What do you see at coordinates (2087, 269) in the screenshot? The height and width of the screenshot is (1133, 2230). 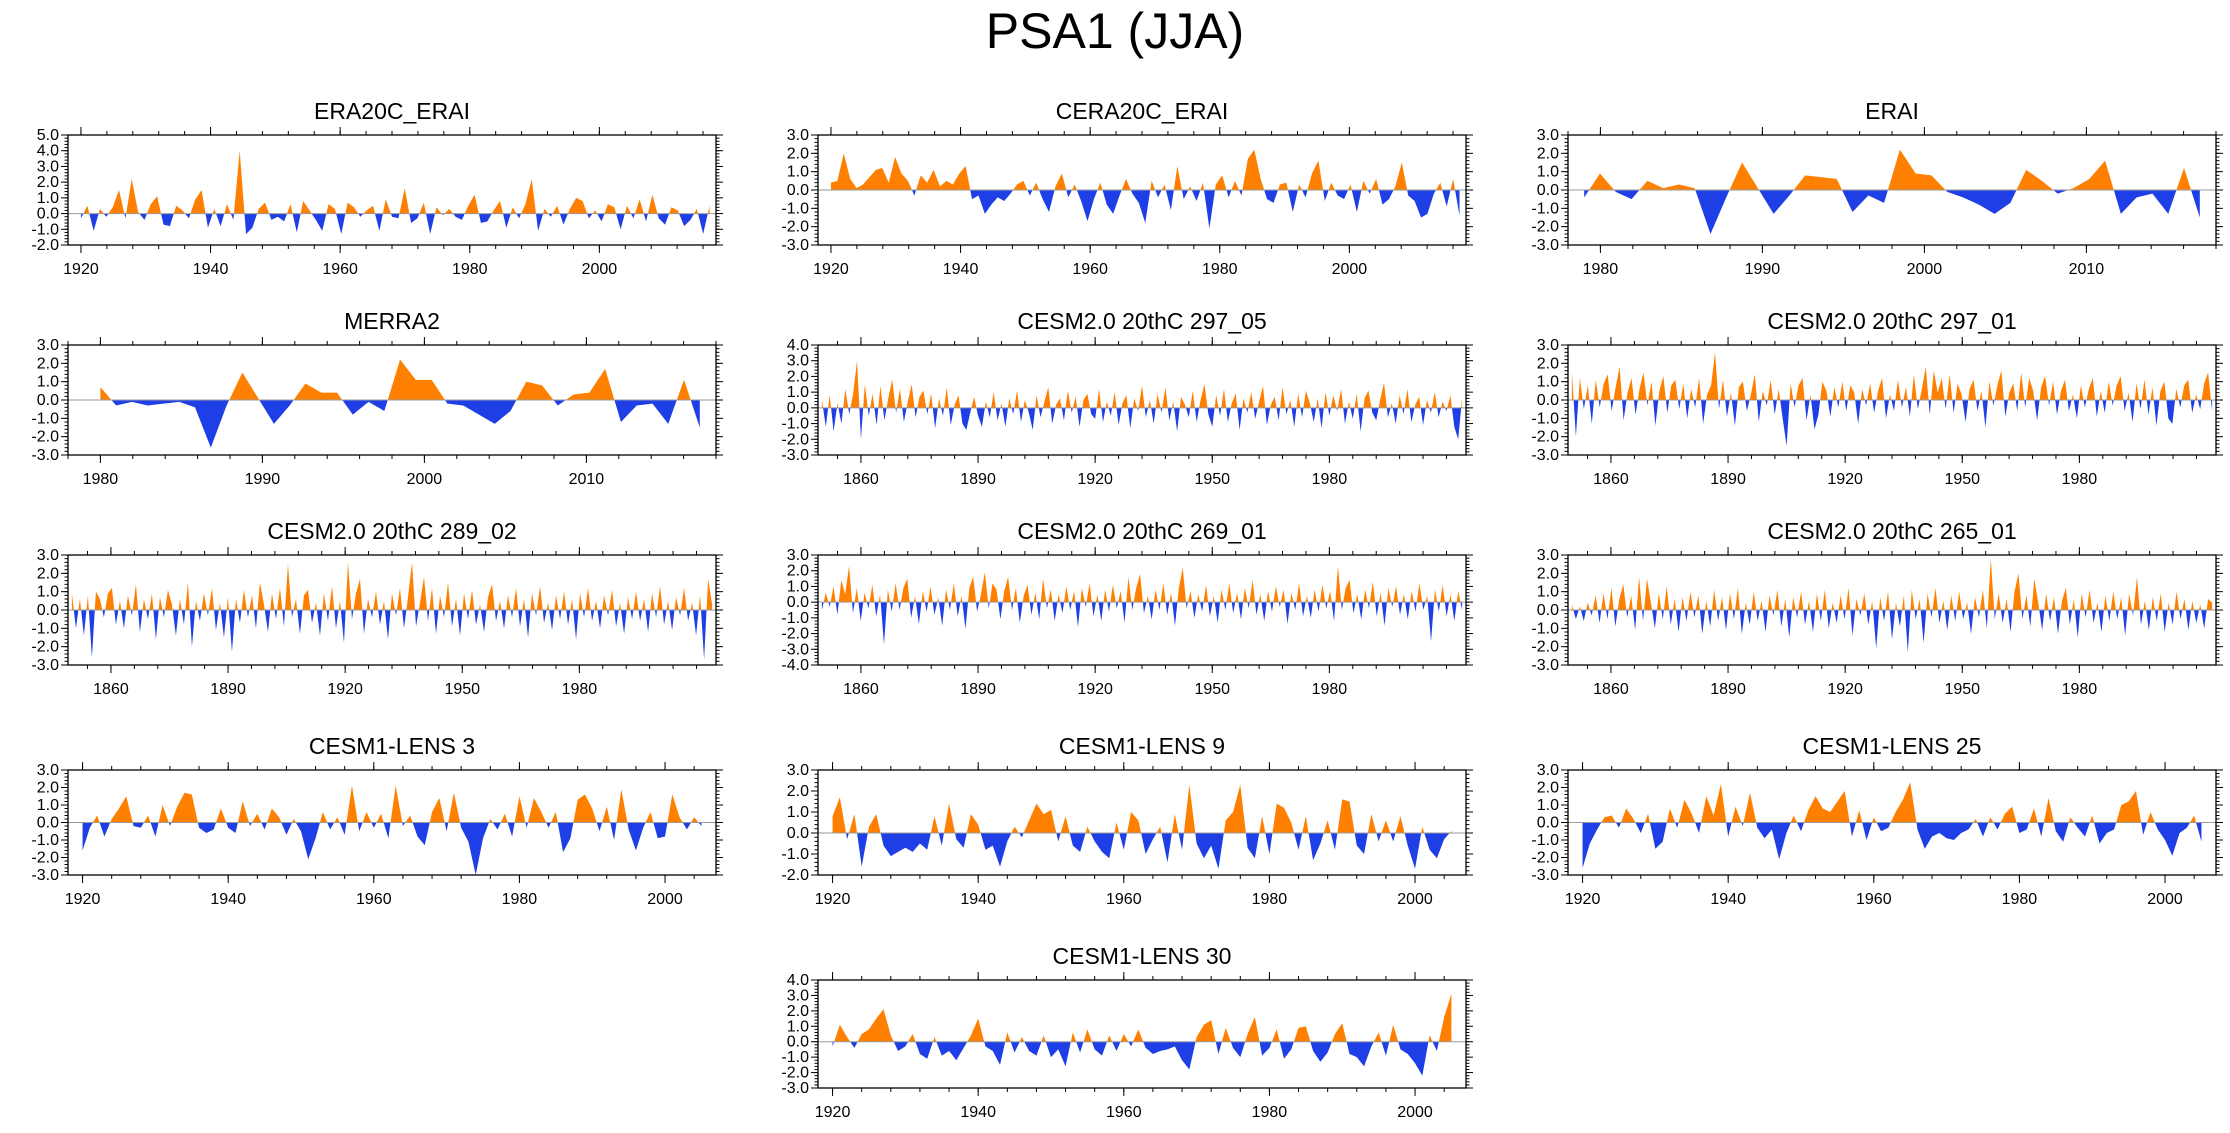 I see `x-tick-label: 2010` at bounding box center [2087, 269].